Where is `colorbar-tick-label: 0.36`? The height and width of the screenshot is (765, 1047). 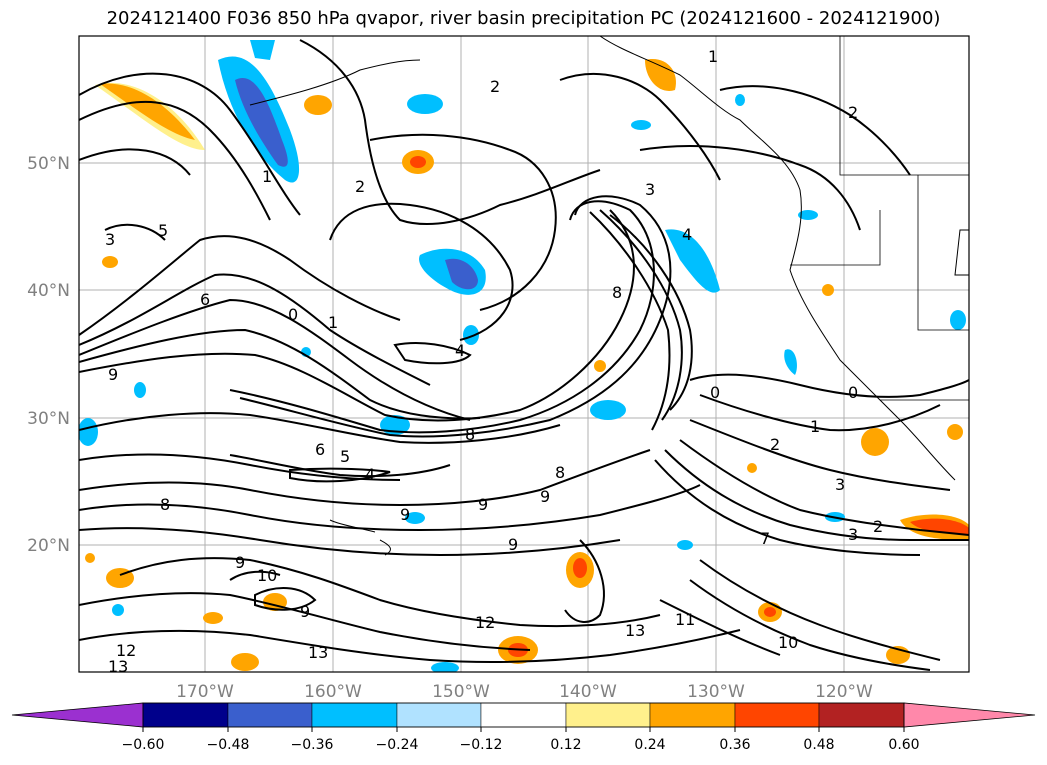 colorbar-tick-label: 0.36 is located at coordinates (734, 745).